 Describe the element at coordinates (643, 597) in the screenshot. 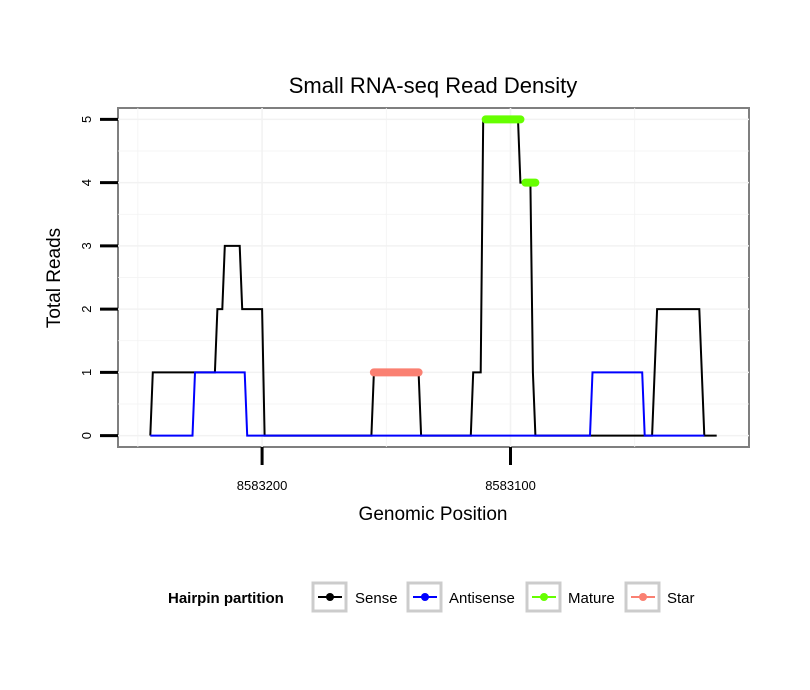

I see `legend-dot-star` at that location.